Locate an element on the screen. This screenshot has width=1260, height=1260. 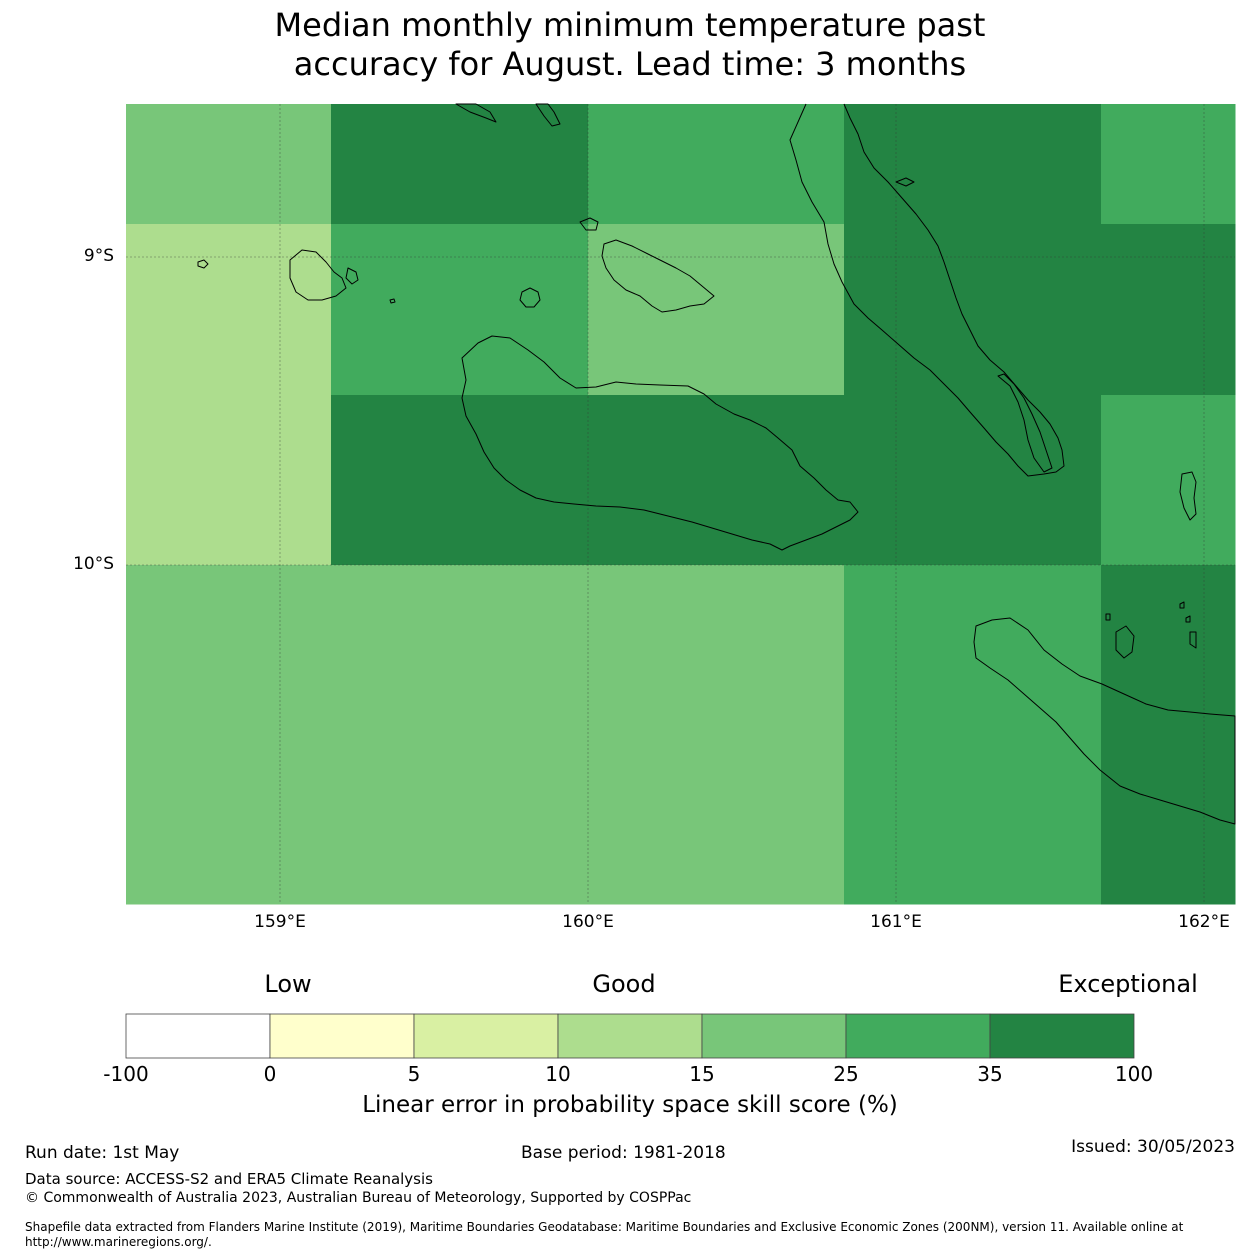
coastline-small-islet-russell is located at coordinates (392, 301).